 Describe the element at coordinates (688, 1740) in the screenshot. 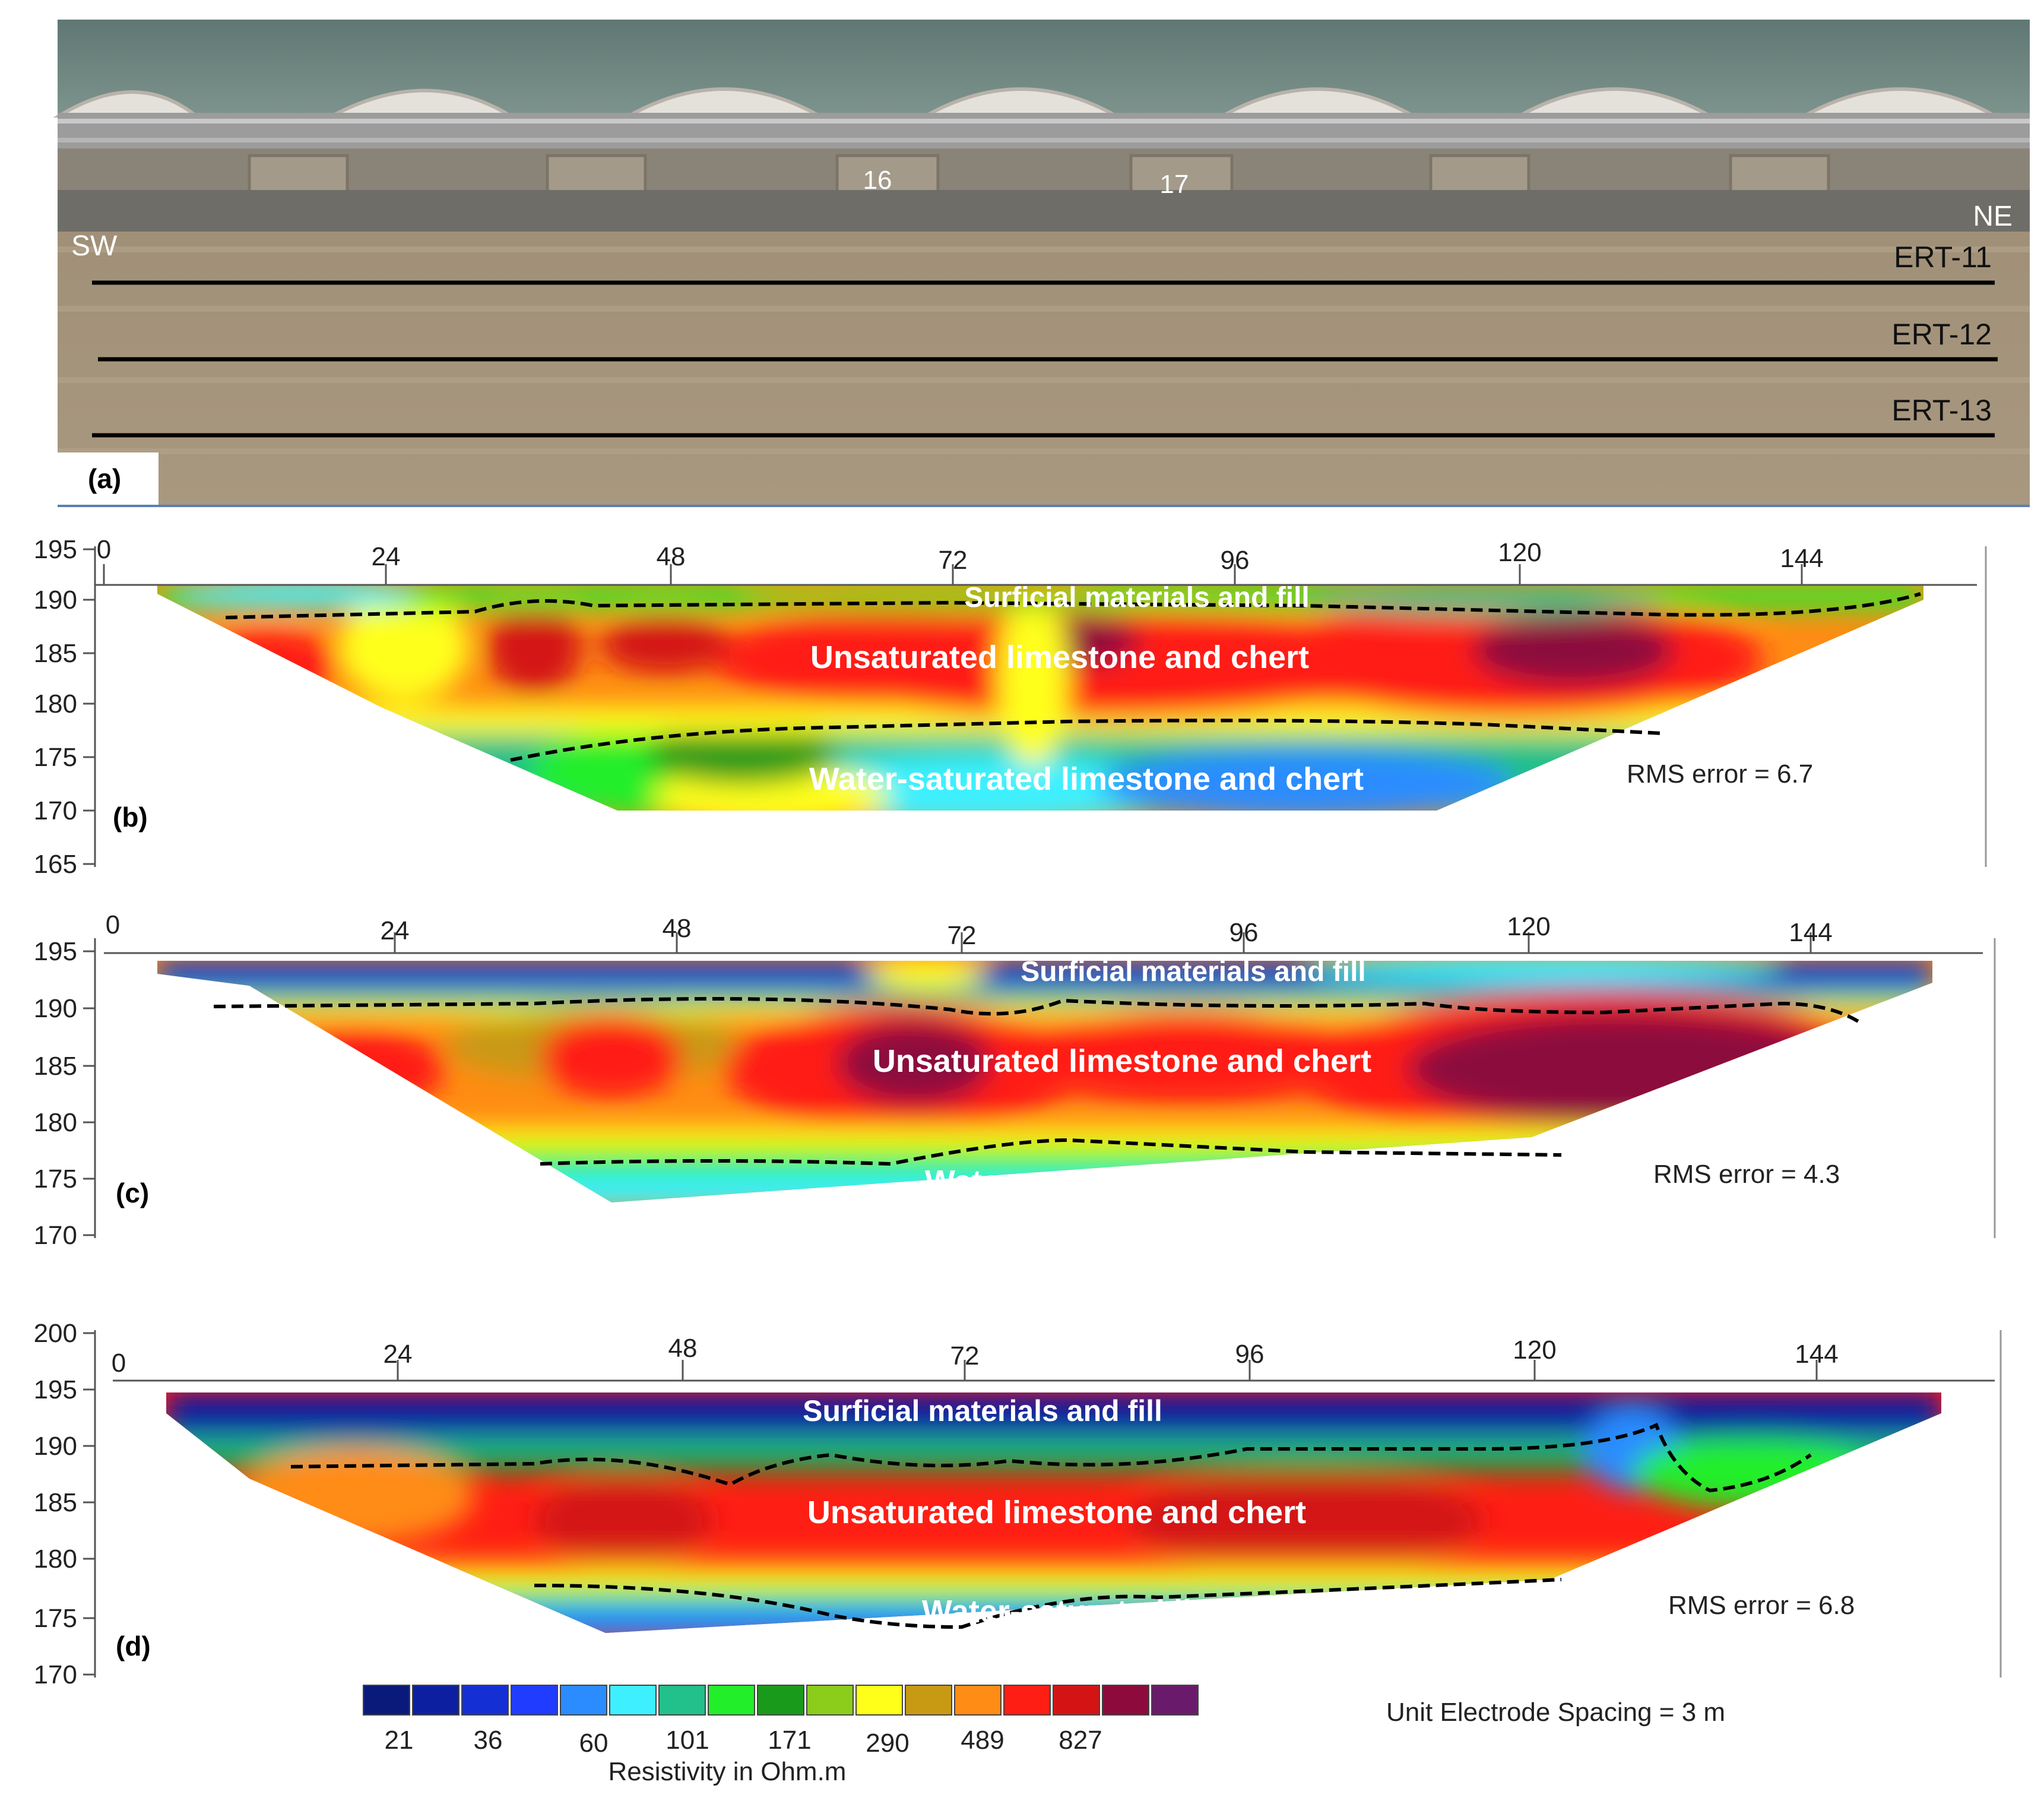

I see `legend-value-101: 101` at that location.